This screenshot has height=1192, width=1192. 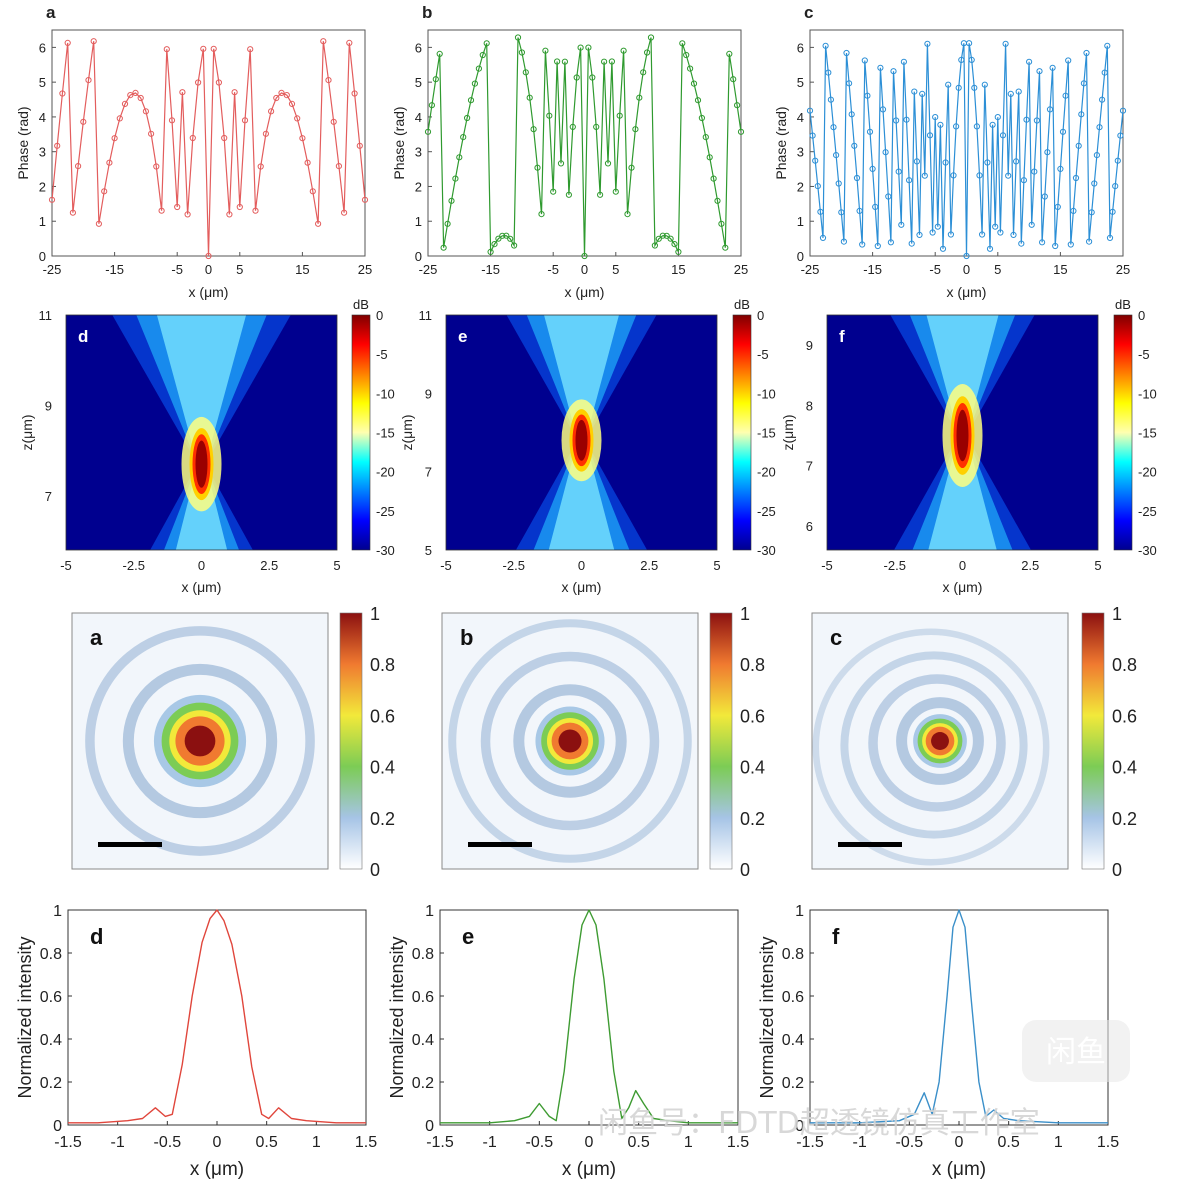 I want to click on y-axis-label: z(μm), so click(x=788, y=432).